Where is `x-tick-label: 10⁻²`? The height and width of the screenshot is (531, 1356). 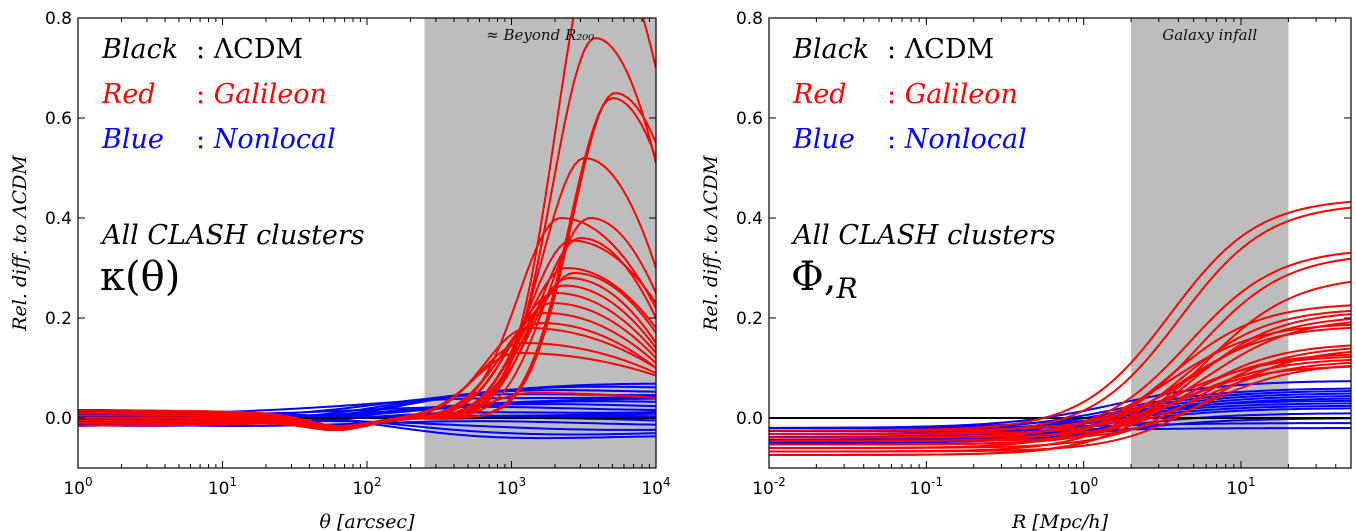
x-tick-label: 10⁻² is located at coordinates (769, 487).